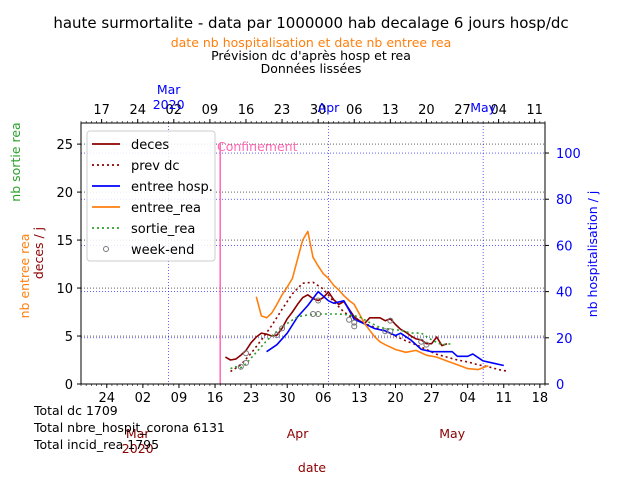 The height and width of the screenshot is (480, 640). Describe the element at coordinates (390, 110) in the screenshot. I see `top-tick-label: 13` at that location.